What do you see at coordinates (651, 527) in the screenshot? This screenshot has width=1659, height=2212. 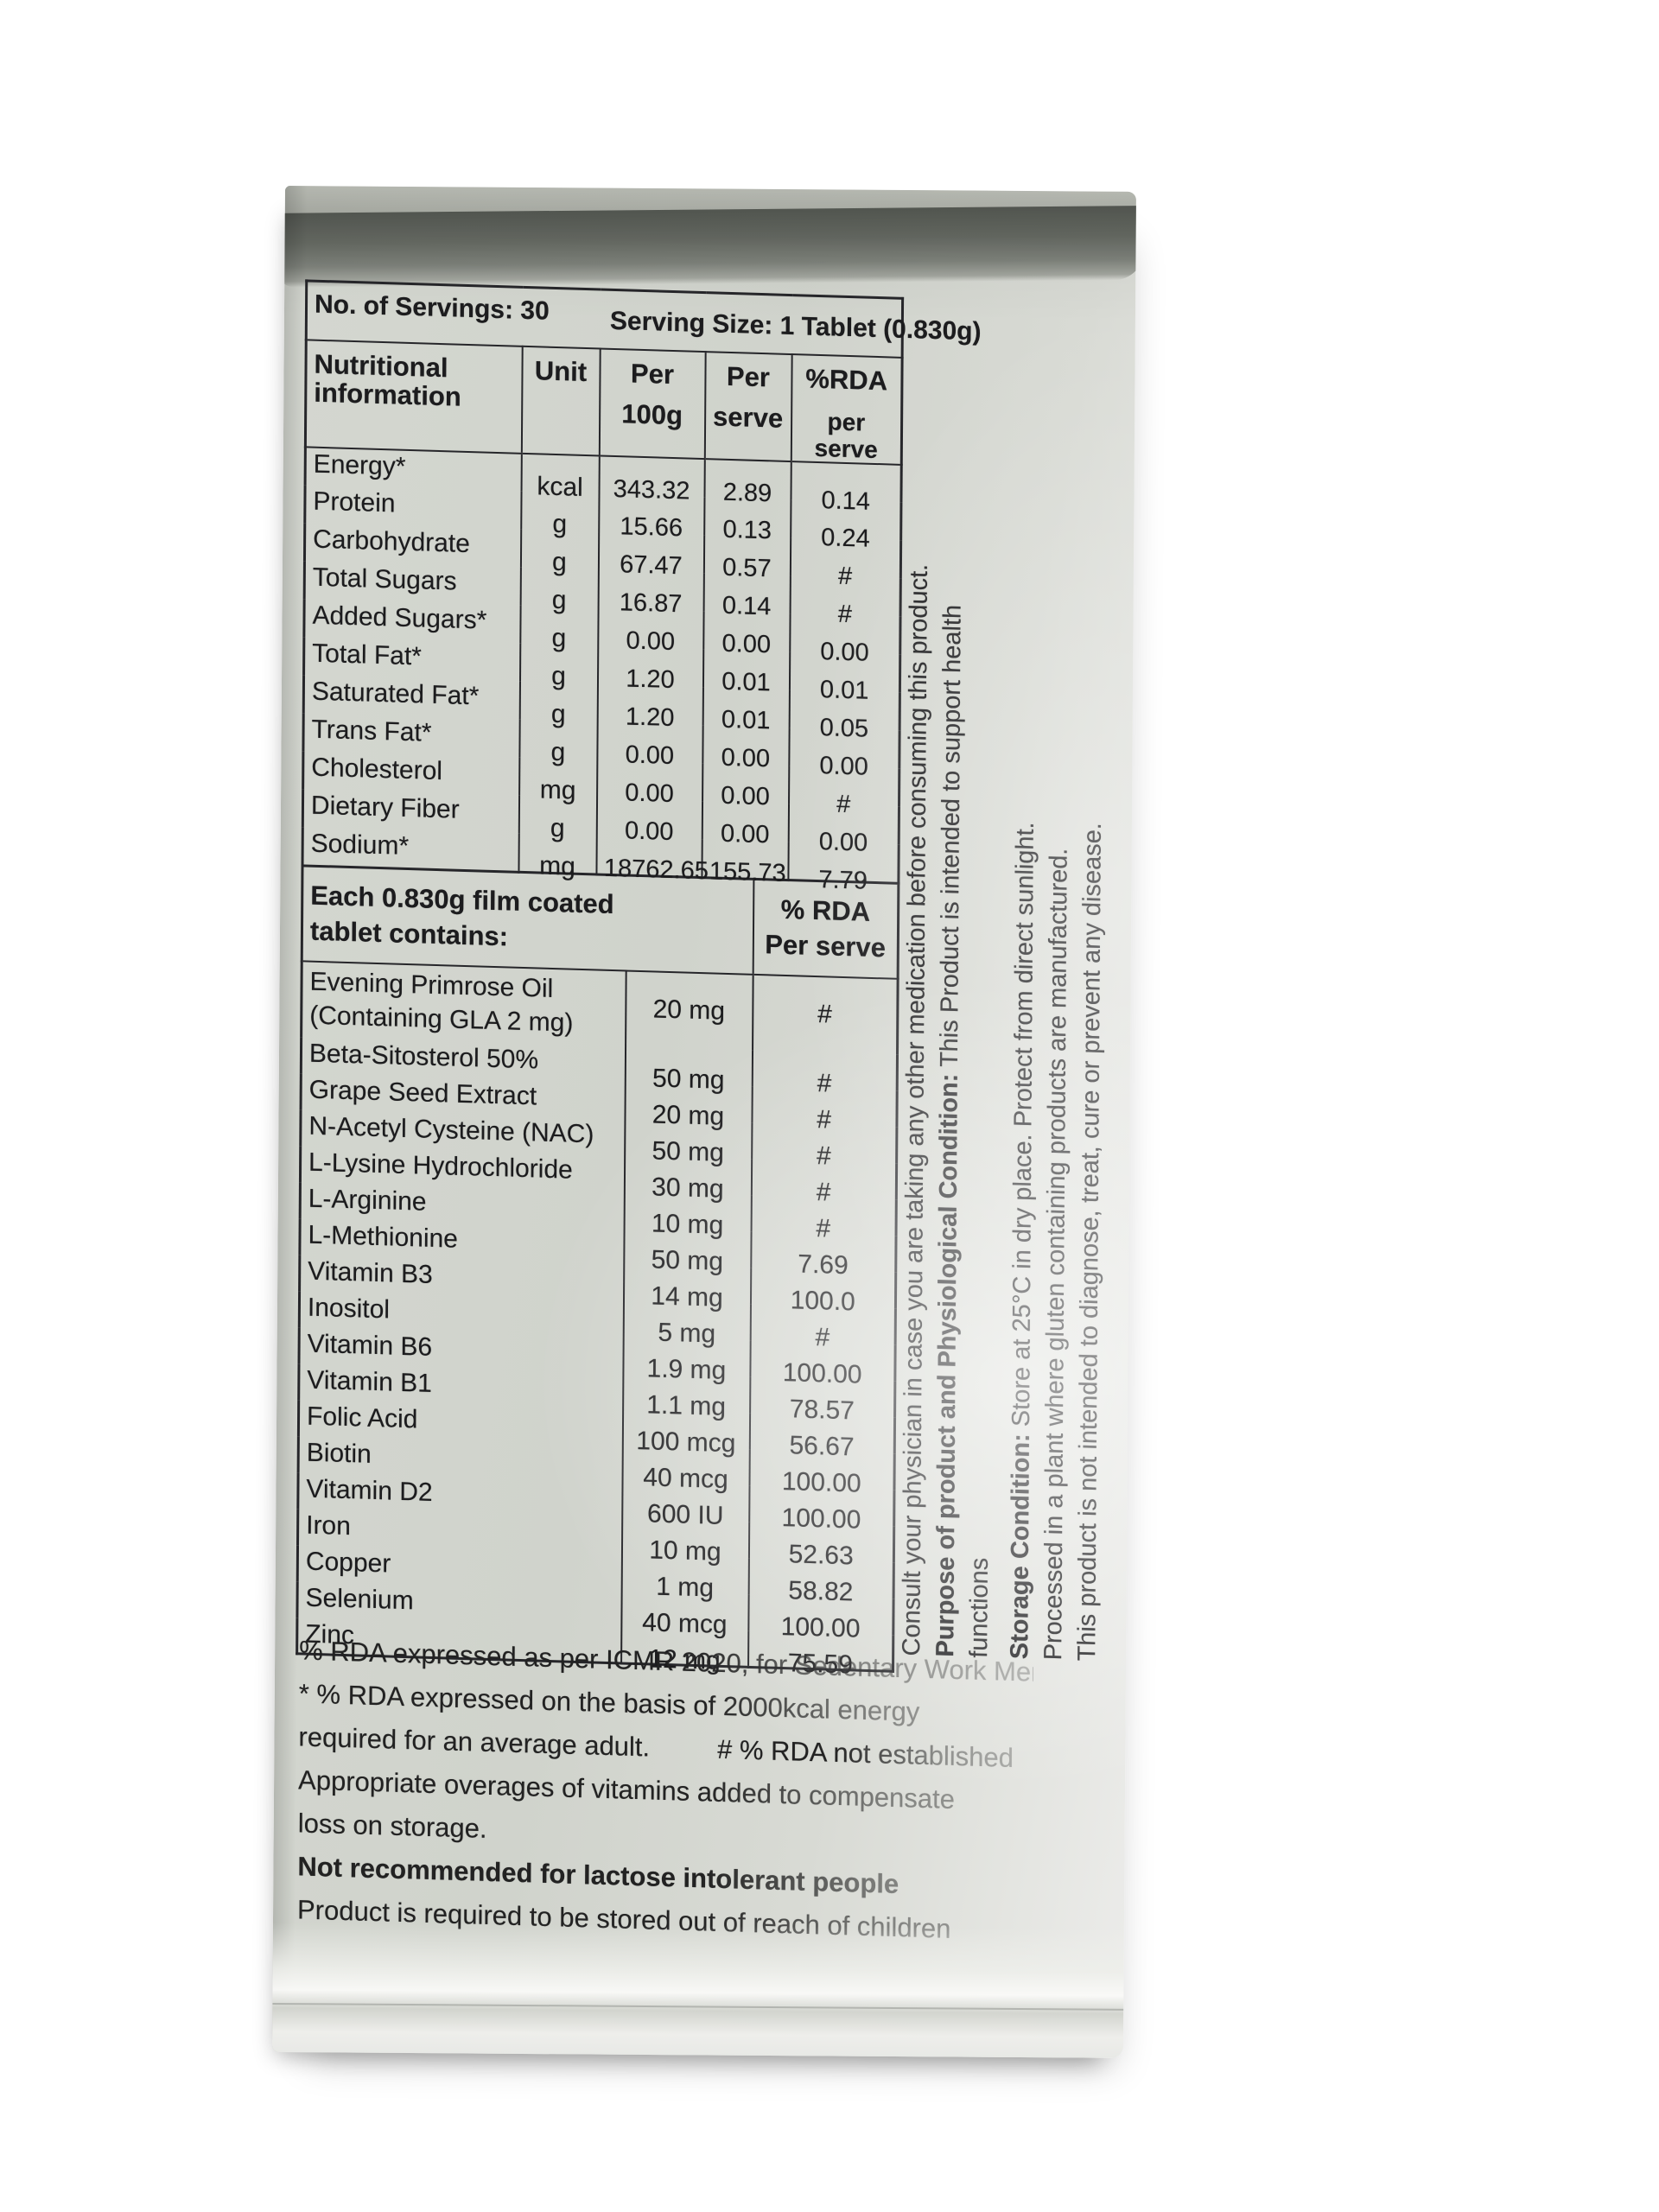 I see `per-100g-value: 15.66` at bounding box center [651, 527].